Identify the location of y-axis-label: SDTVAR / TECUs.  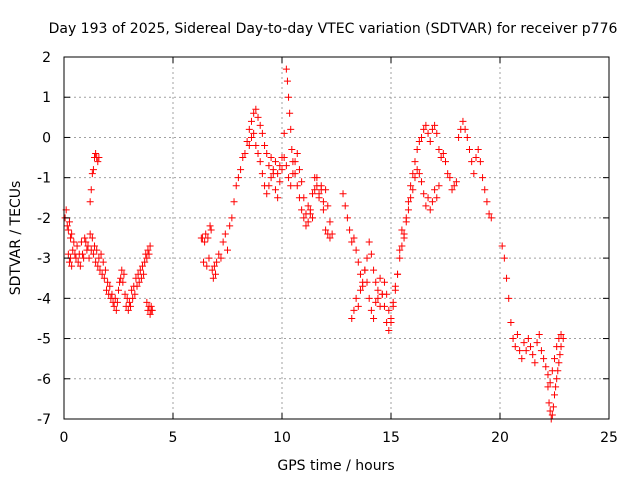
(16, 238).